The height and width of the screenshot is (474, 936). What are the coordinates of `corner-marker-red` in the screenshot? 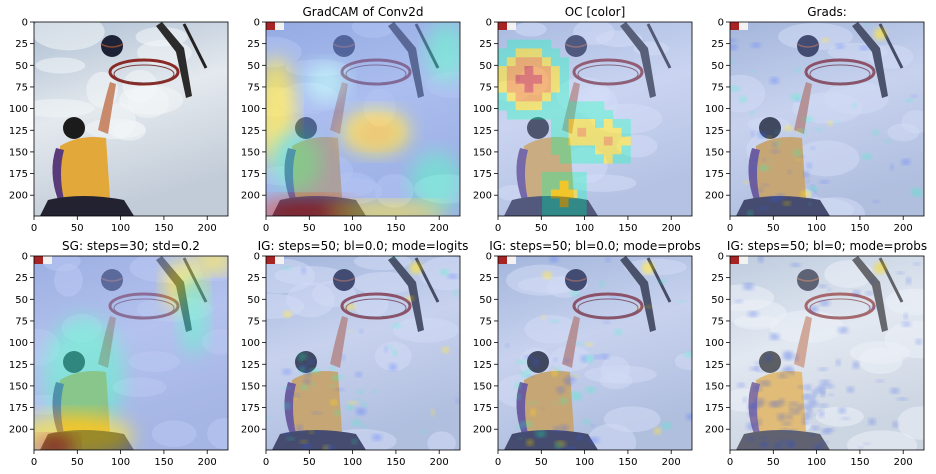 It's located at (270, 26).